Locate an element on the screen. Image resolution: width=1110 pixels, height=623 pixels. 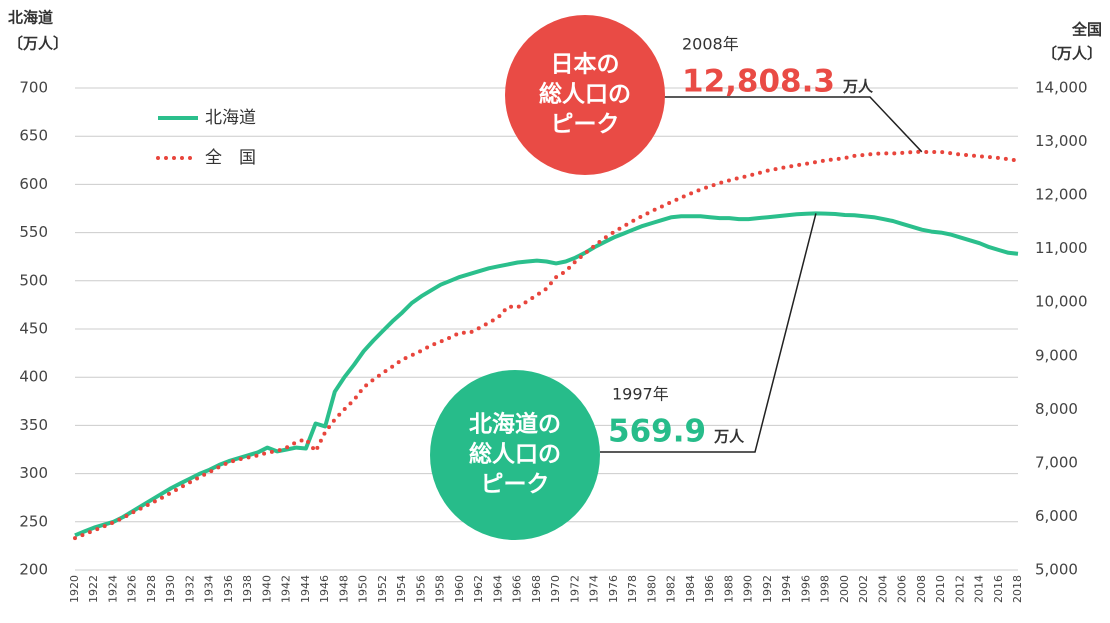
y-tick-label: 250 is located at coordinates (33, 521).